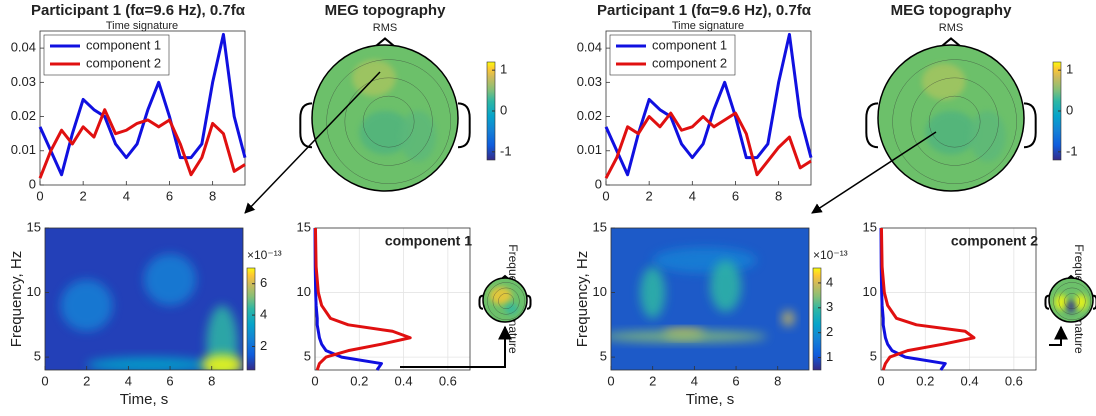  I want to click on annotation: component 2, so click(994, 241).